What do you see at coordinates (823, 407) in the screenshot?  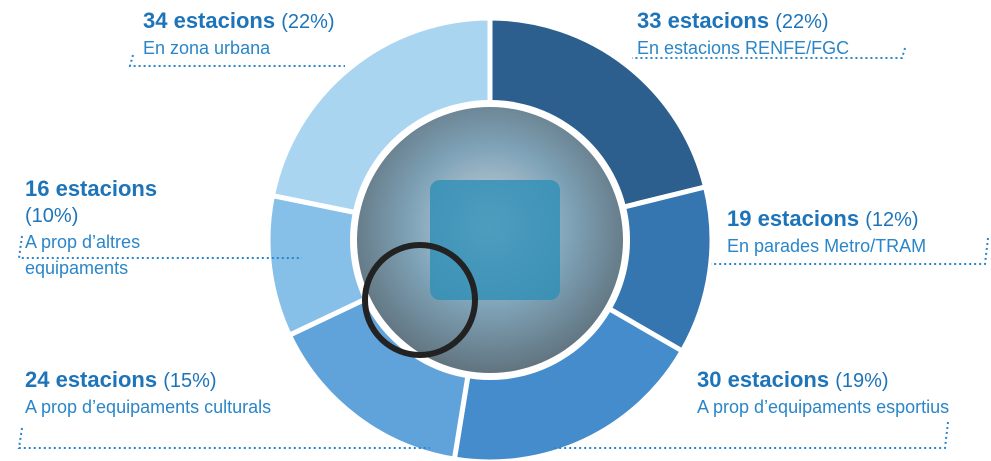 I see `category-label: A prop d’equipaments esportius` at bounding box center [823, 407].